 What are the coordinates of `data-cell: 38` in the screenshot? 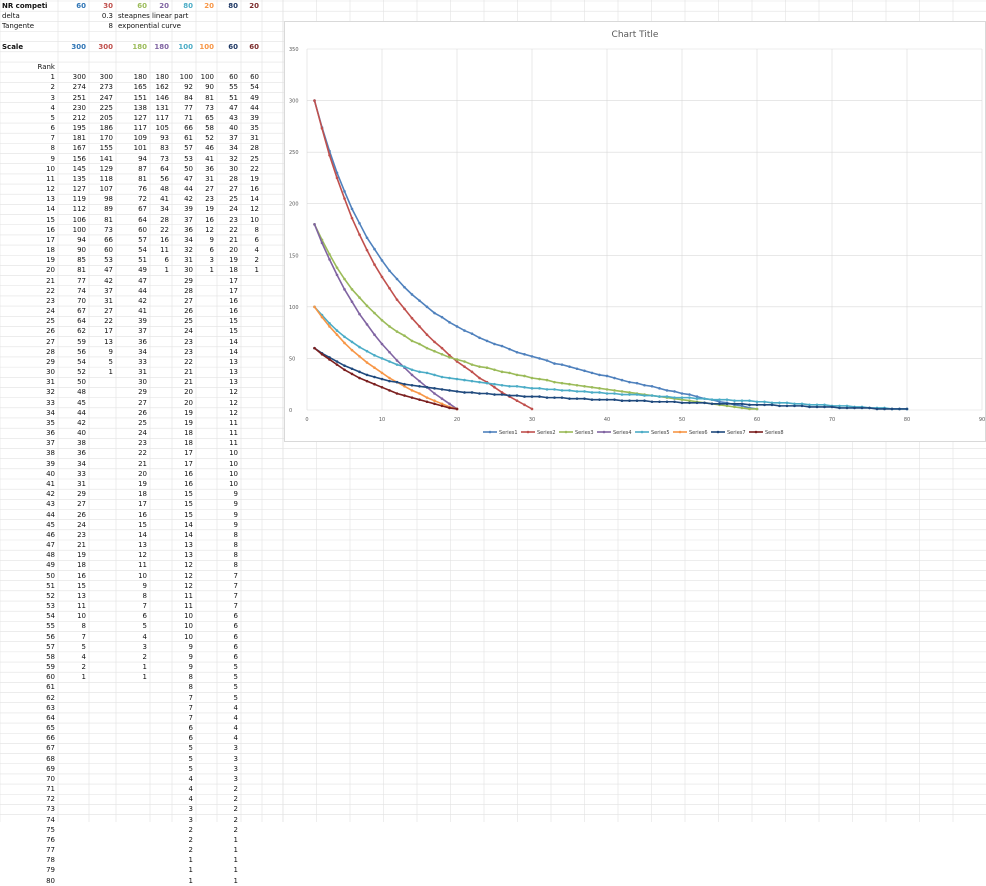 It's located at (81, 443).